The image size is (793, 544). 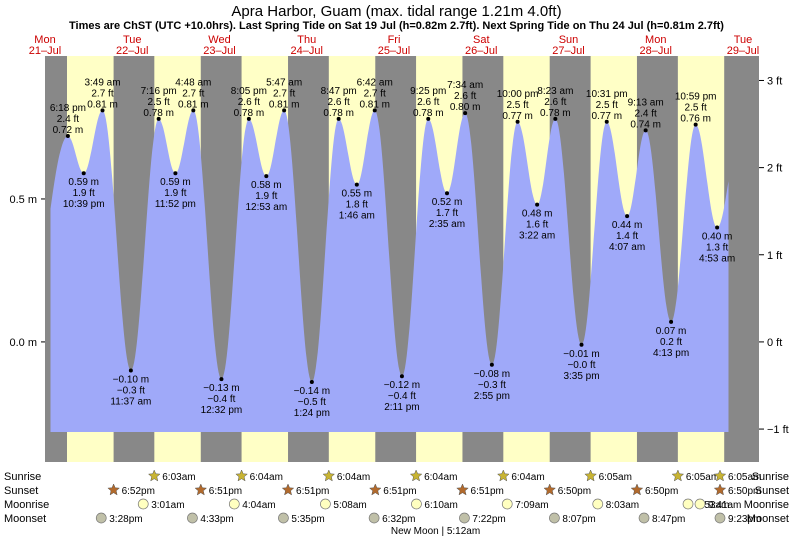 I want to click on sunset-row-label-right: Sunset, so click(x=772, y=491).